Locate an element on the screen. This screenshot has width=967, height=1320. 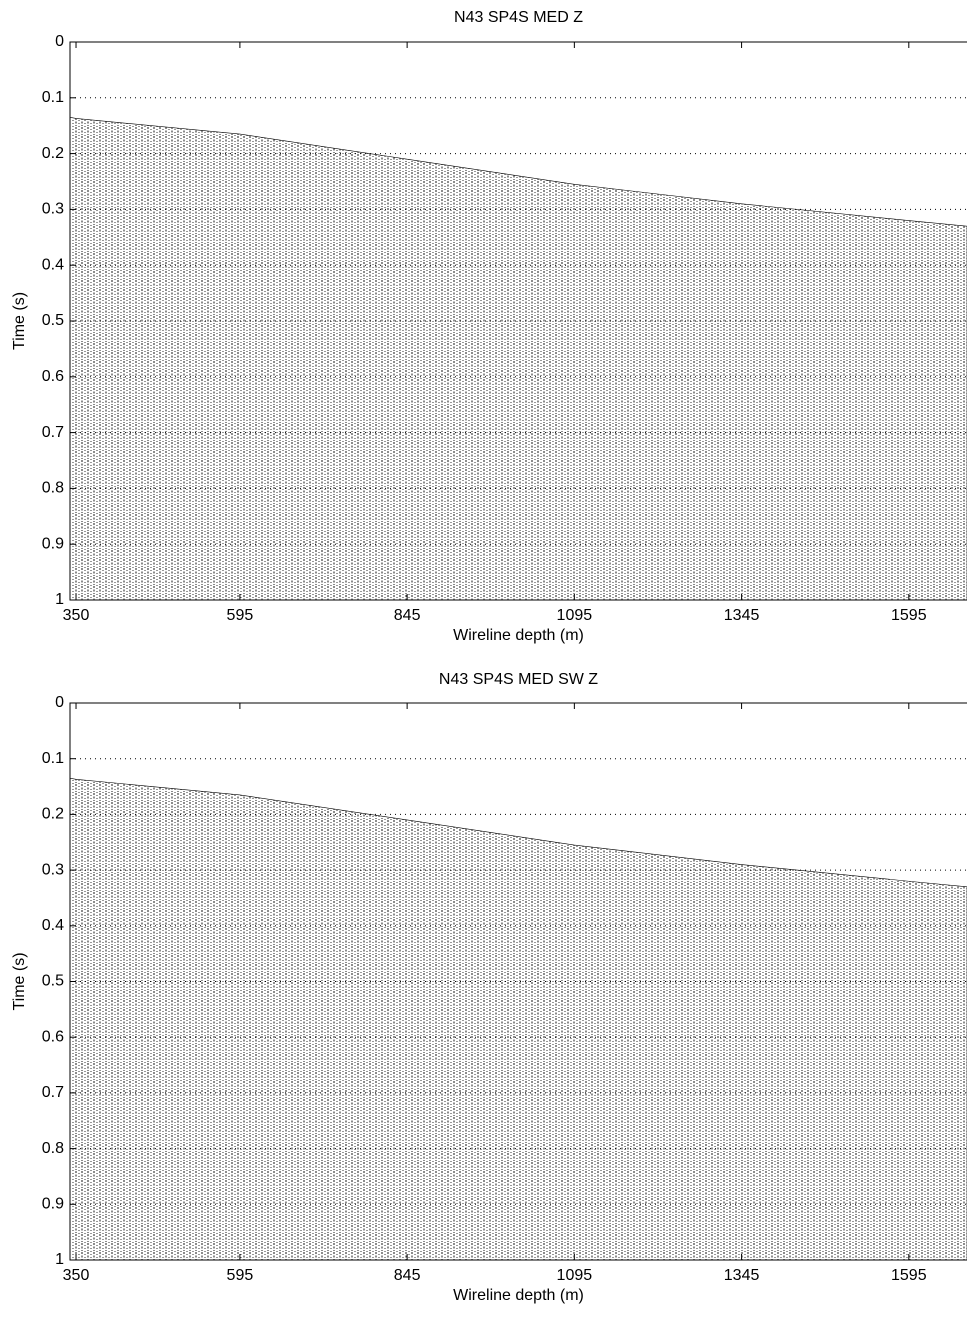
chart-title: N43 SP4S MED SW Z is located at coordinates (518, 679).